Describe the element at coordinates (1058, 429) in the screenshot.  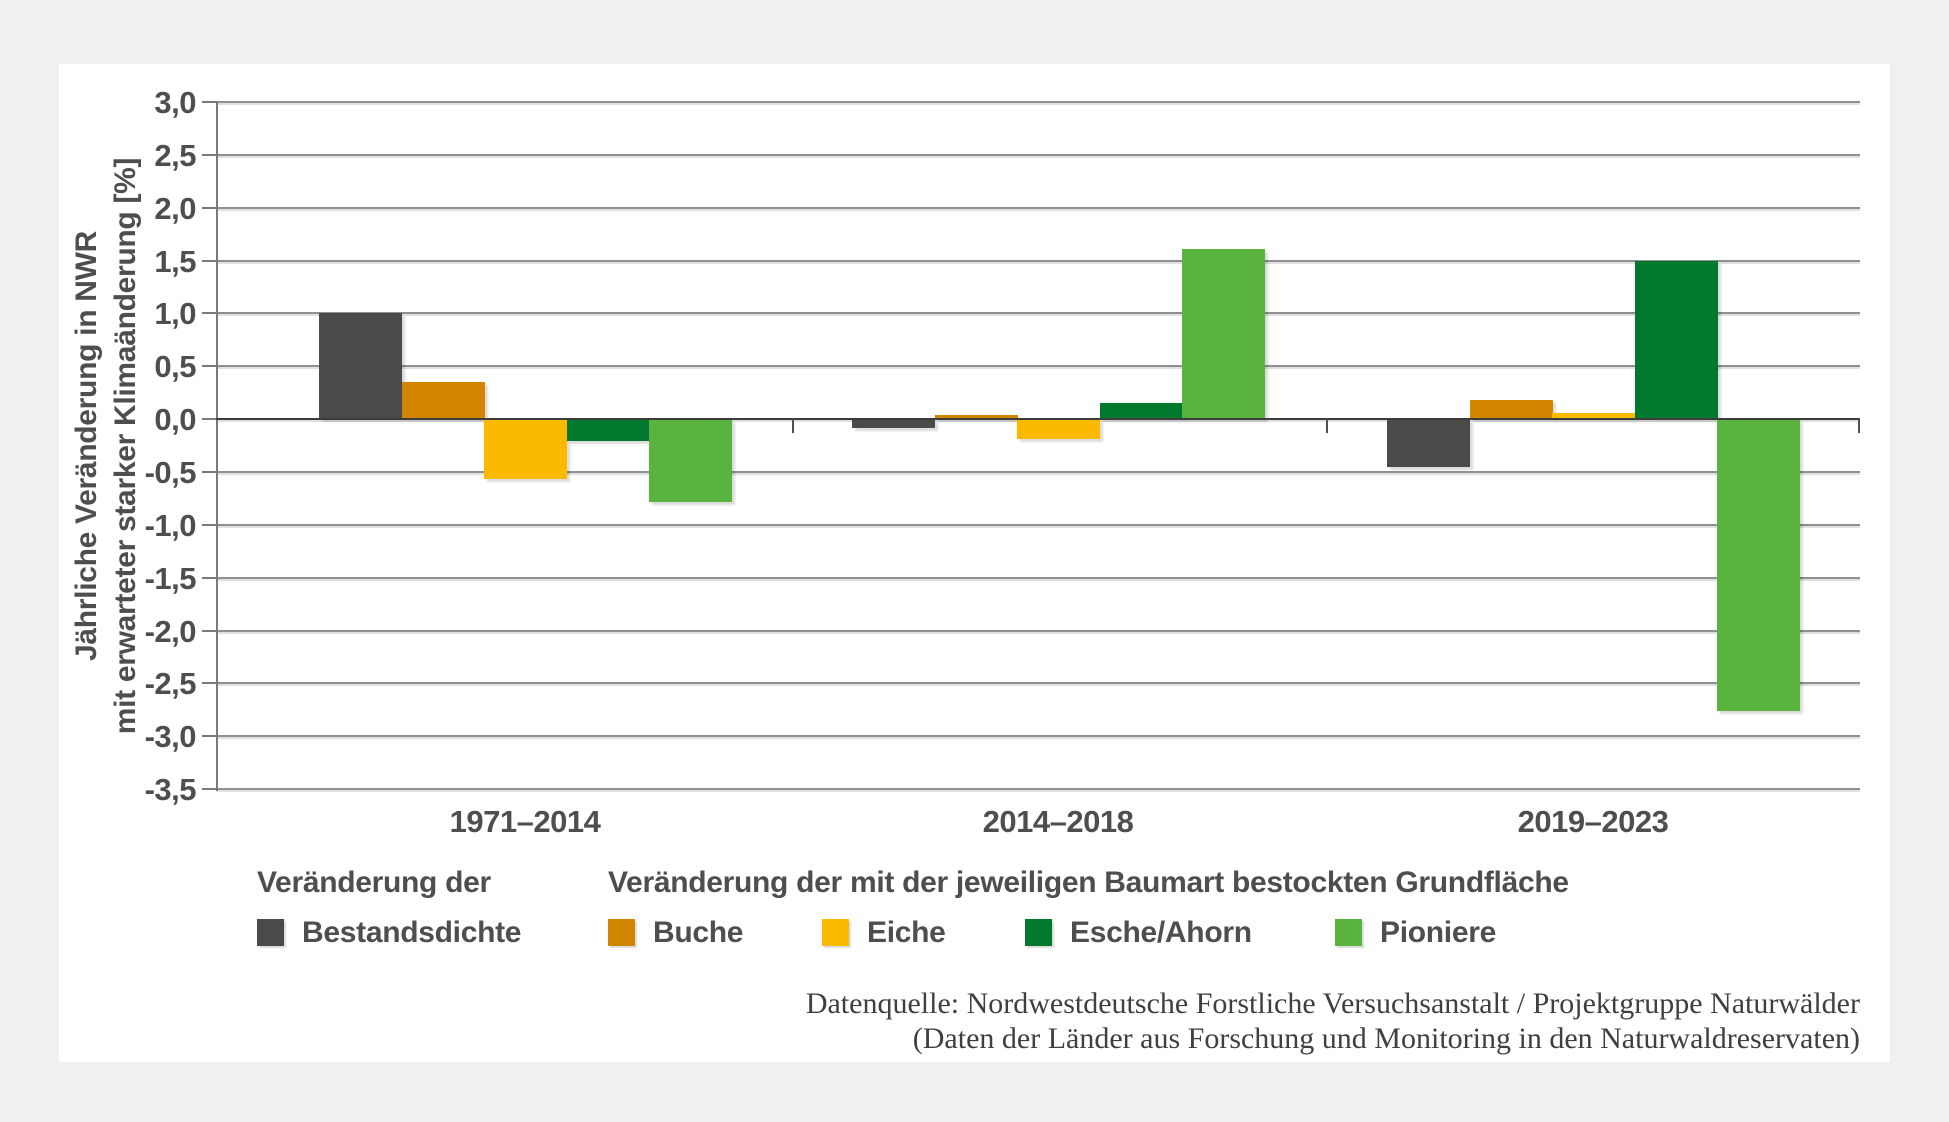
I see `bar-eiche-2014-2018` at that location.